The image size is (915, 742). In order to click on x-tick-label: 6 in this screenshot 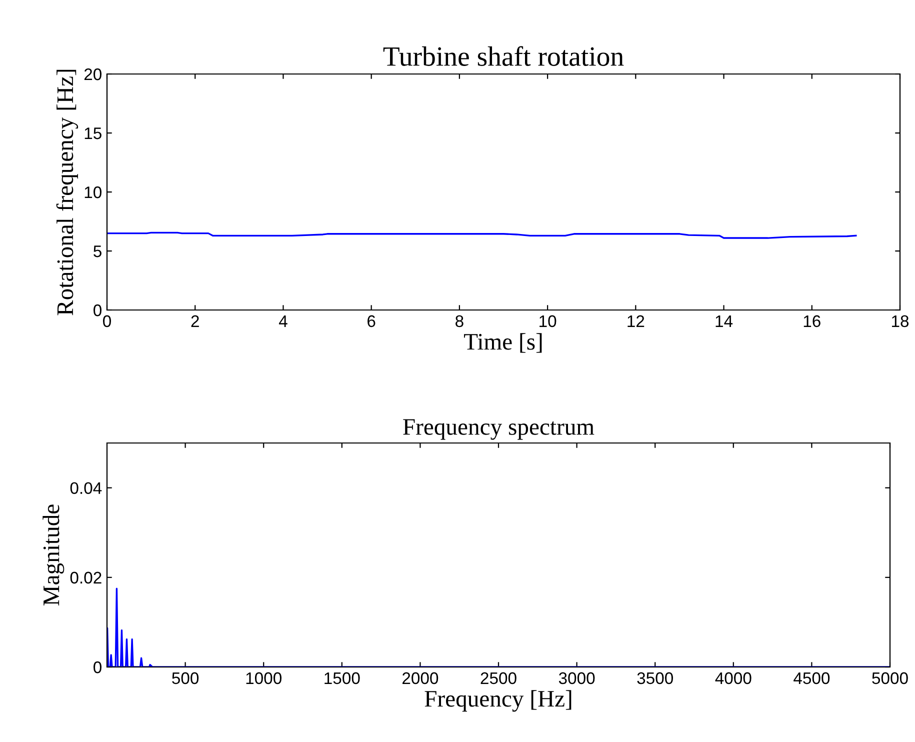, I will do `click(372, 321)`.